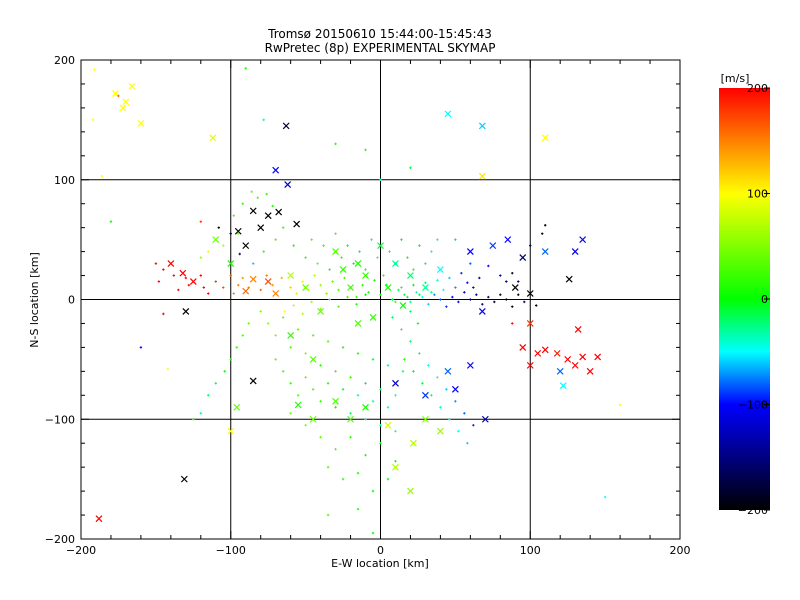 This screenshot has height=600, width=800. Describe the element at coordinates (71, 300) in the screenshot. I see `y-tick-label: 0` at that location.